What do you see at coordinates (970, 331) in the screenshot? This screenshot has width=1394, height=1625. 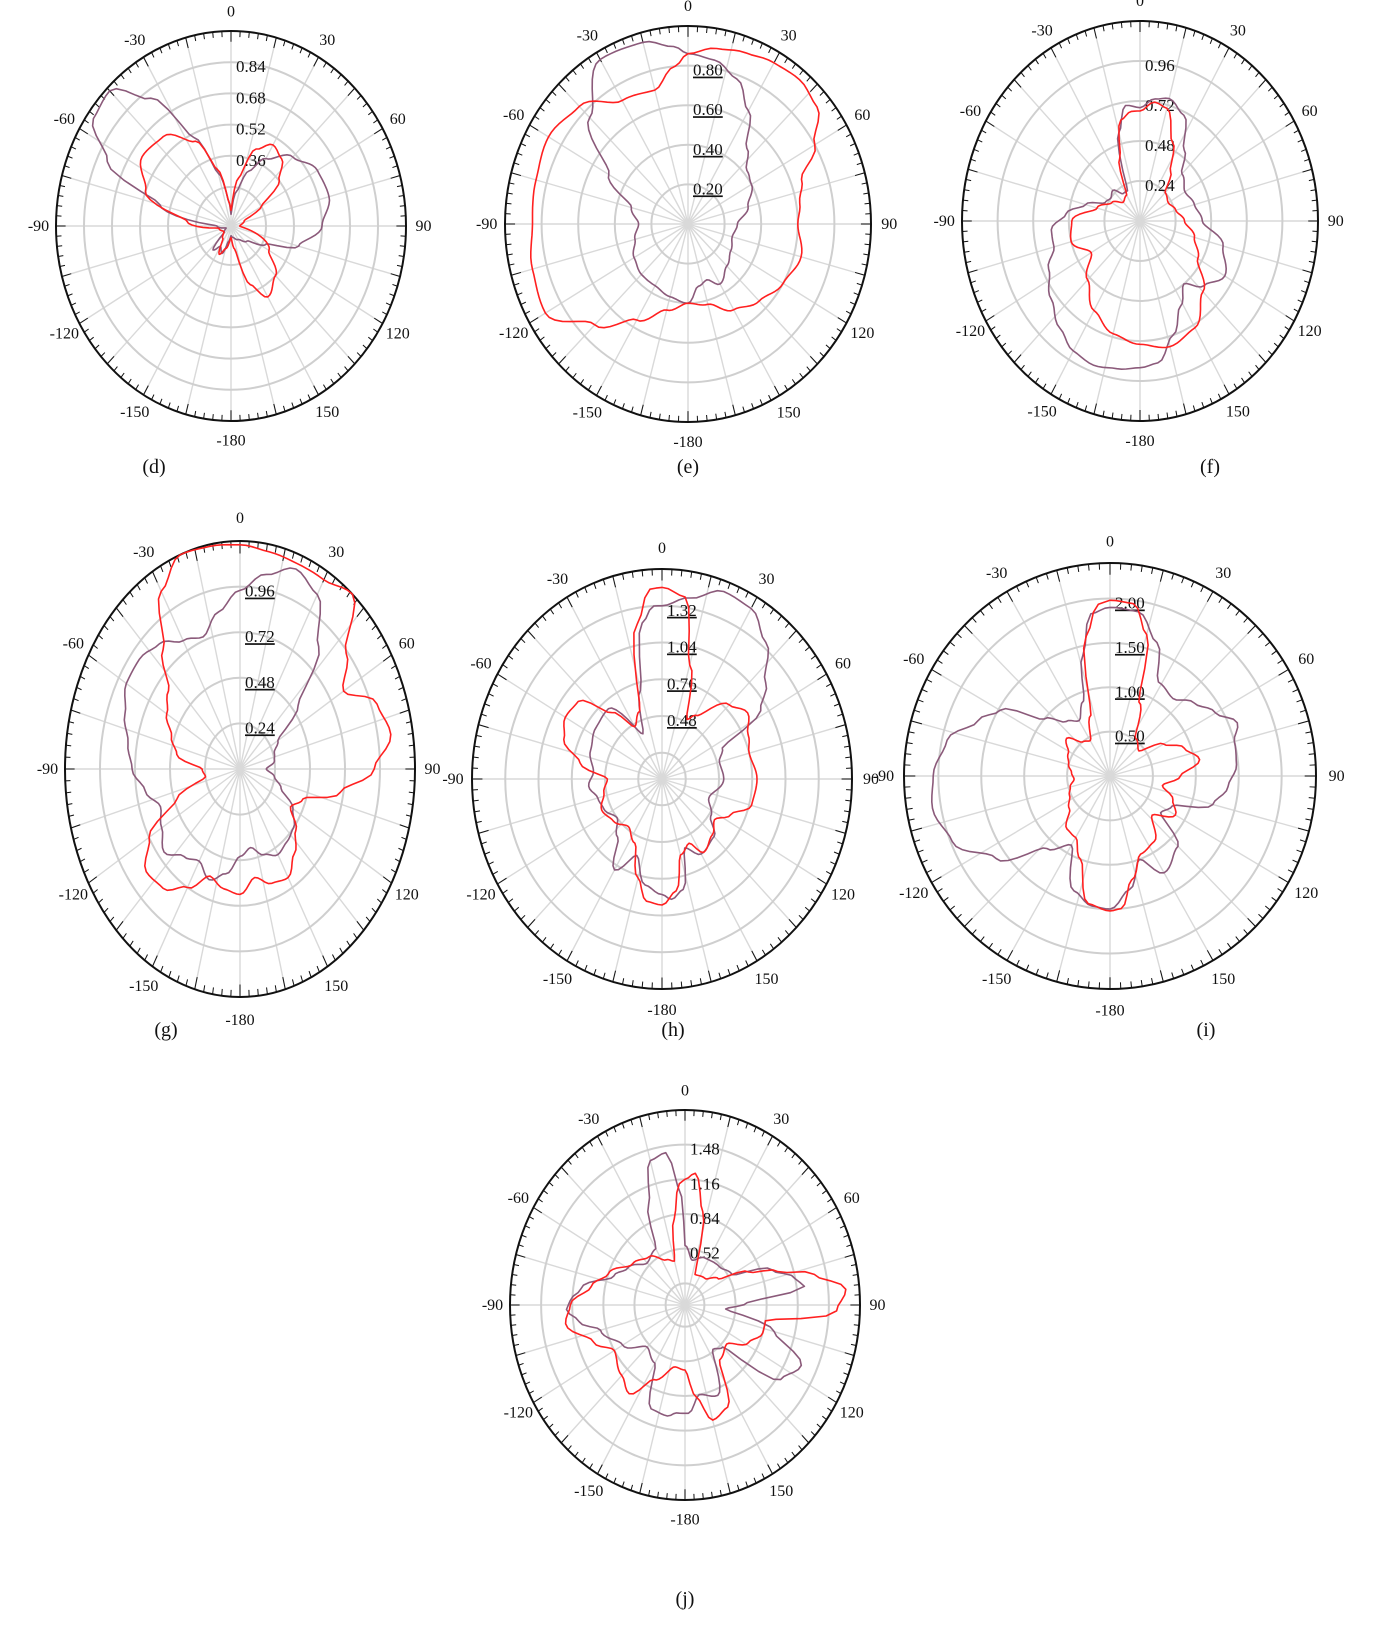 I see `angle-tick-label: -120` at bounding box center [970, 331].